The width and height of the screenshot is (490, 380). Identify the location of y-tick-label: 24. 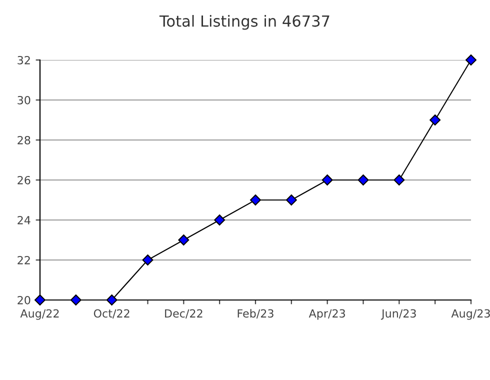
(24, 220).